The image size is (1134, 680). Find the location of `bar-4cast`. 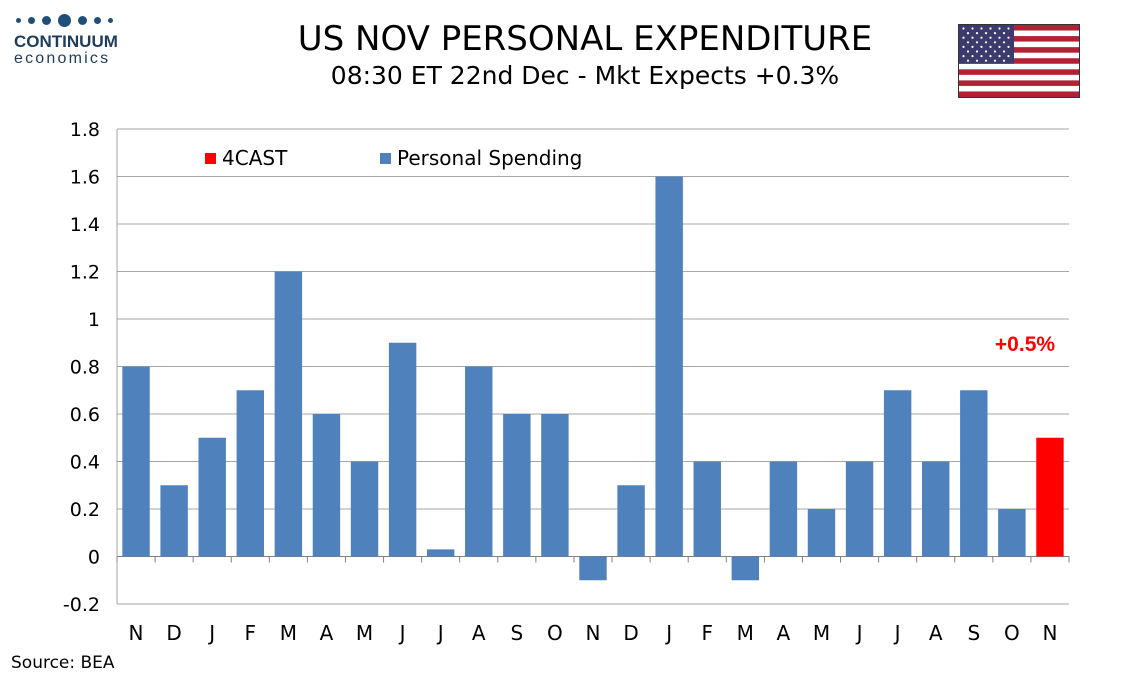

bar-4cast is located at coordinates (1050, 497).